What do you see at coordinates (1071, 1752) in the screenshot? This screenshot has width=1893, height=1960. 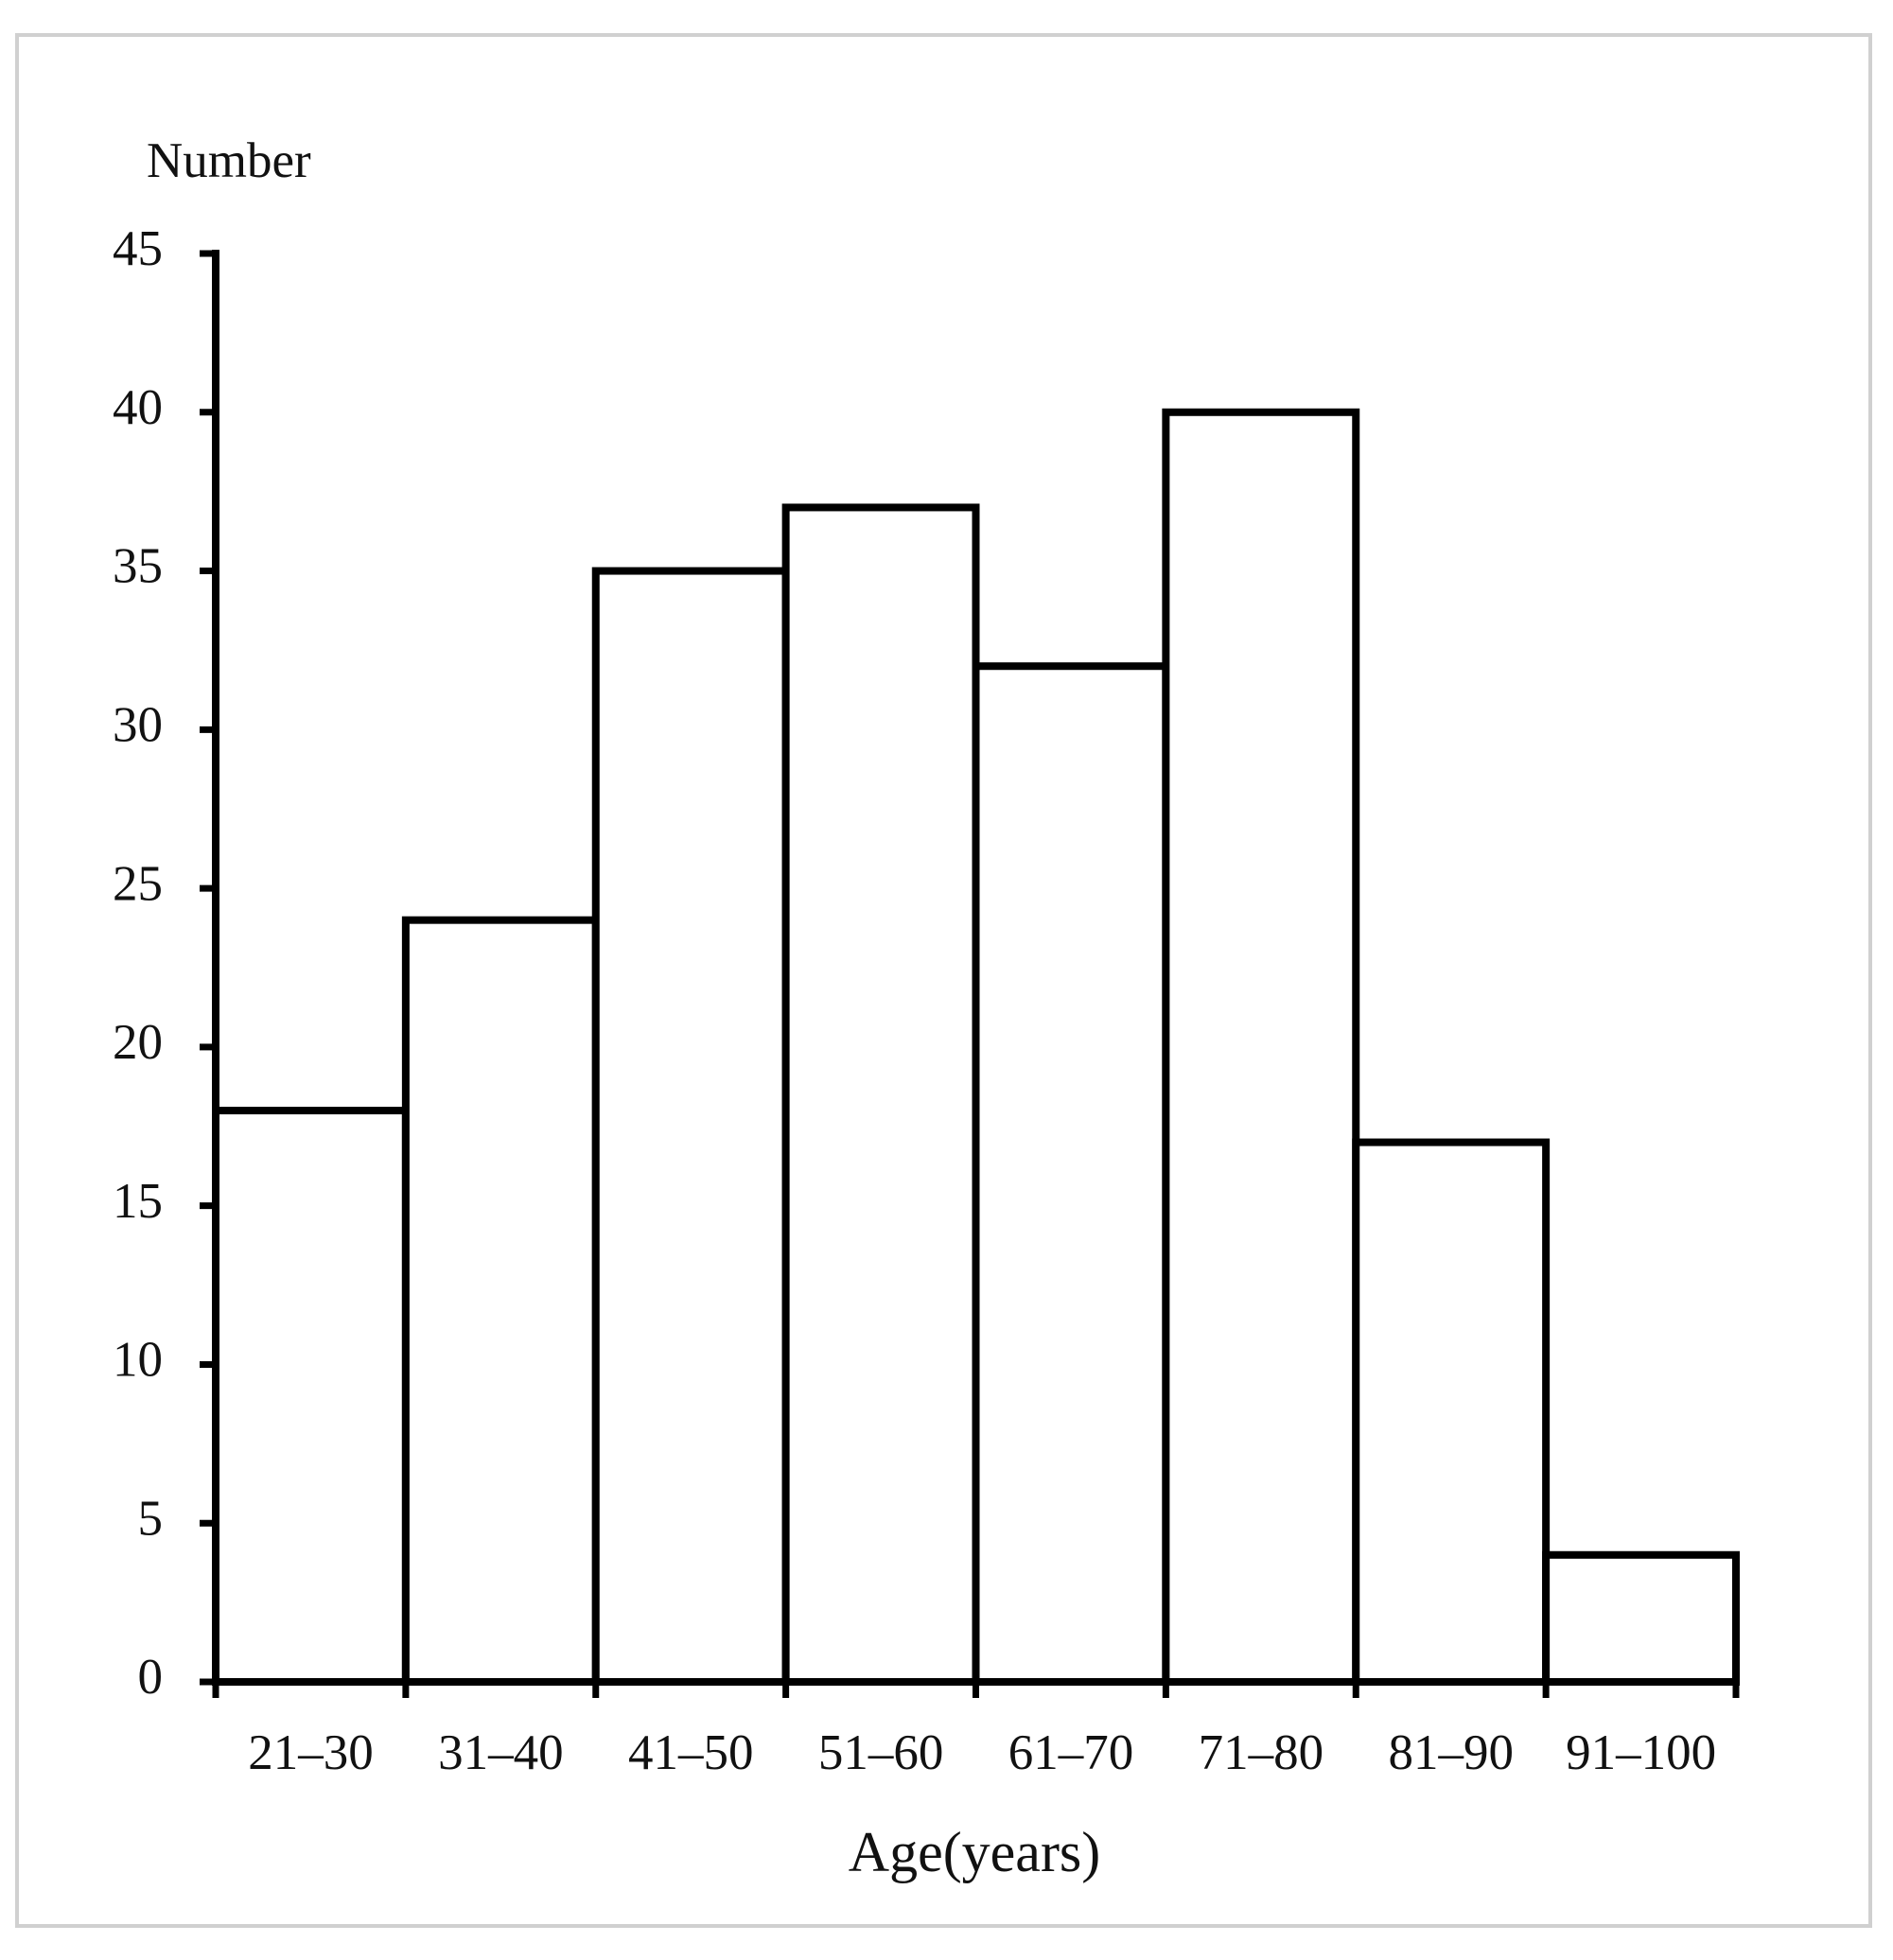 I see `x-tick-label: 61–70` at bounding box center [1071, 1752].